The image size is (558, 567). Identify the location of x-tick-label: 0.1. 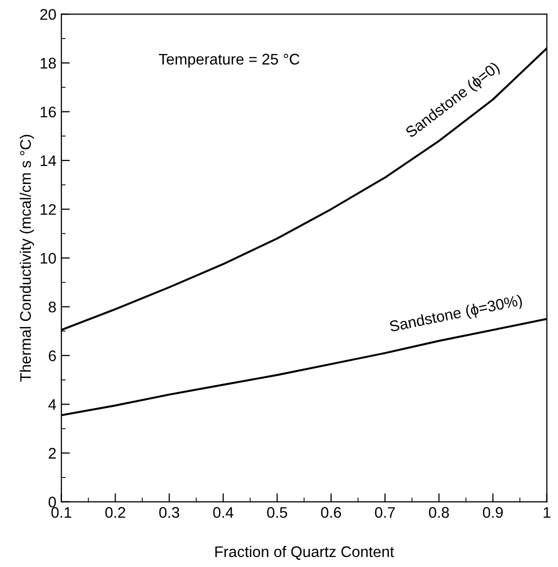
(61, 512).